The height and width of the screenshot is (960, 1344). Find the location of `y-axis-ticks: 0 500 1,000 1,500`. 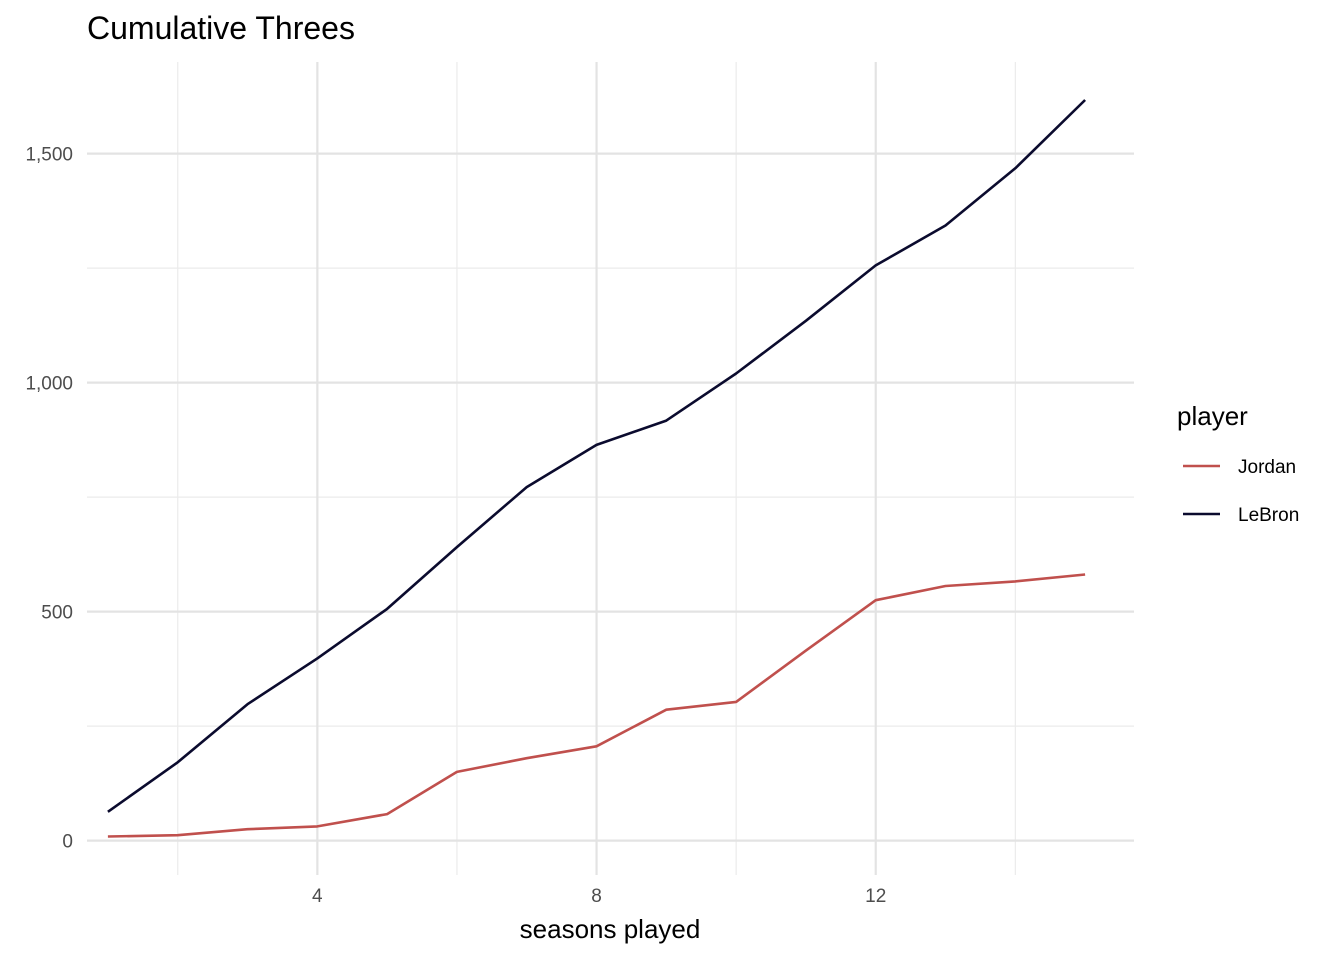

y-axis-ticks: 0 500 1,000 1,500 is located at coordinates (49, 499).